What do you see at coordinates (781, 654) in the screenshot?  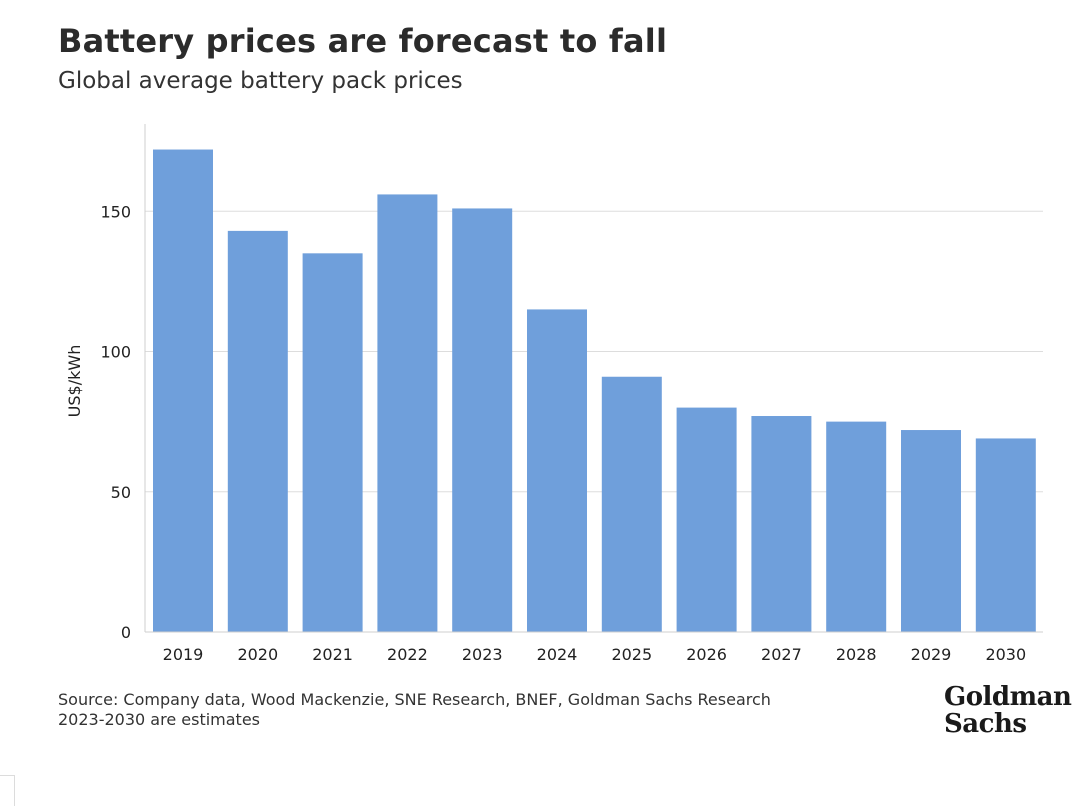 I see `x-tick-label: 2027` at bounding box center [781, 654].